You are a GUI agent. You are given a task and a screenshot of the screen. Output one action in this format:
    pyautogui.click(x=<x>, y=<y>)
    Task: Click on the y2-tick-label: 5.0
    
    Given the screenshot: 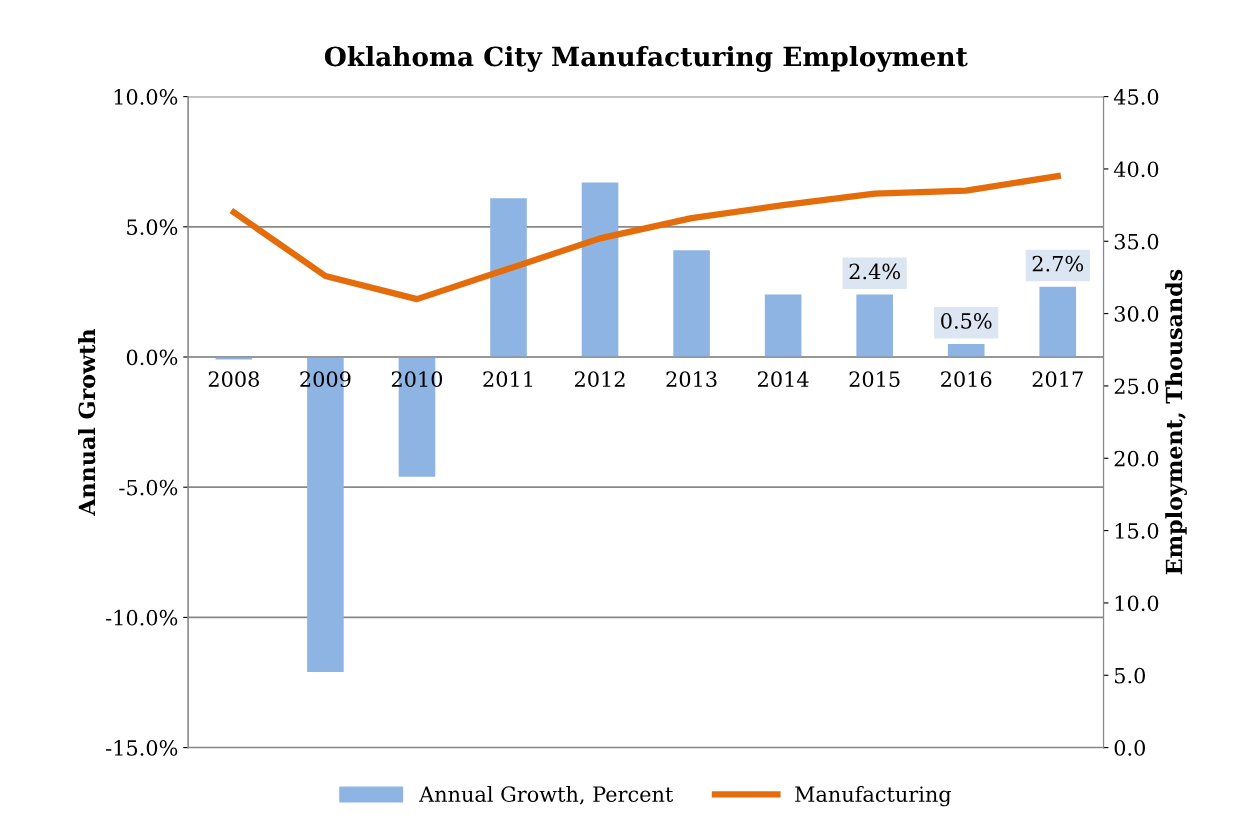 What is the action you would take?
    pyautogui.click(x=1130, y=675)
    